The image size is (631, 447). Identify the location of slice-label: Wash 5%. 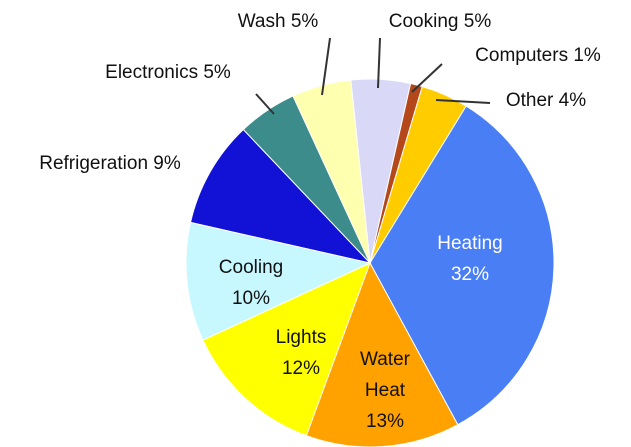
(278, 21).